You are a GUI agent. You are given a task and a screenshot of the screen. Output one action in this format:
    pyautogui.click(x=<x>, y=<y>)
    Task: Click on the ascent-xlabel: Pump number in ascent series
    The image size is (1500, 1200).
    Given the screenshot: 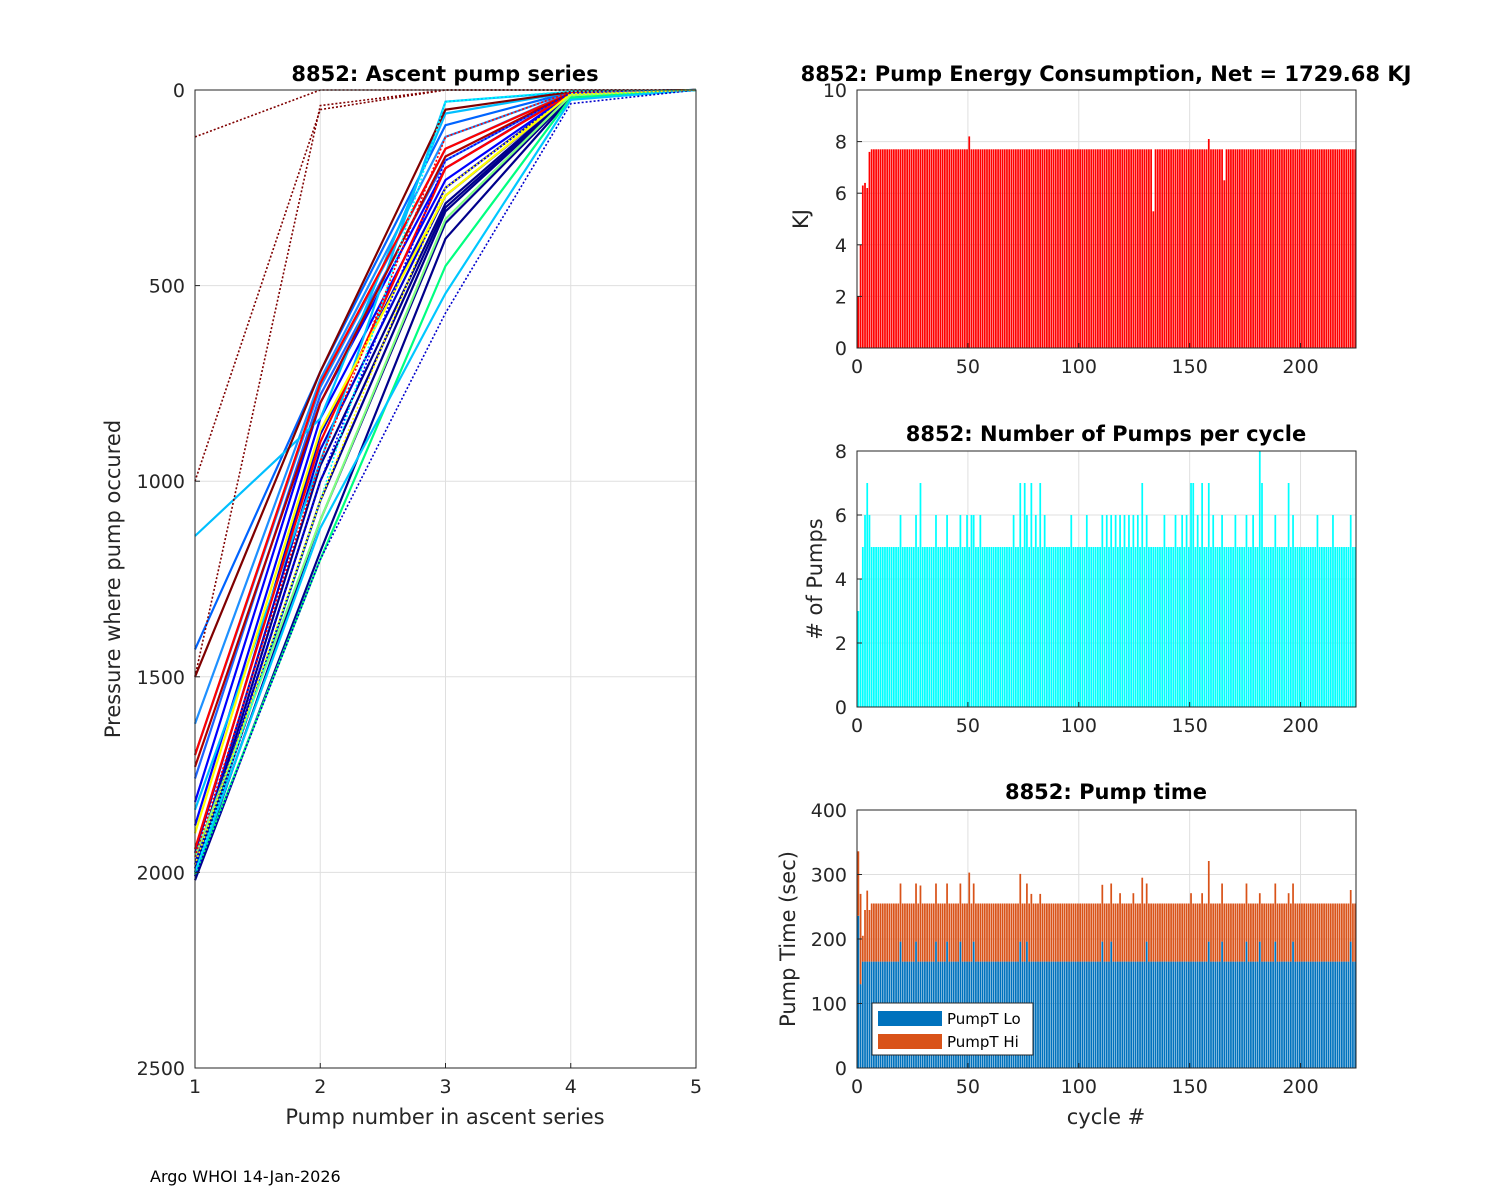 What is the action you would take?
    pyautogui.click(x=444, y=1117)
    